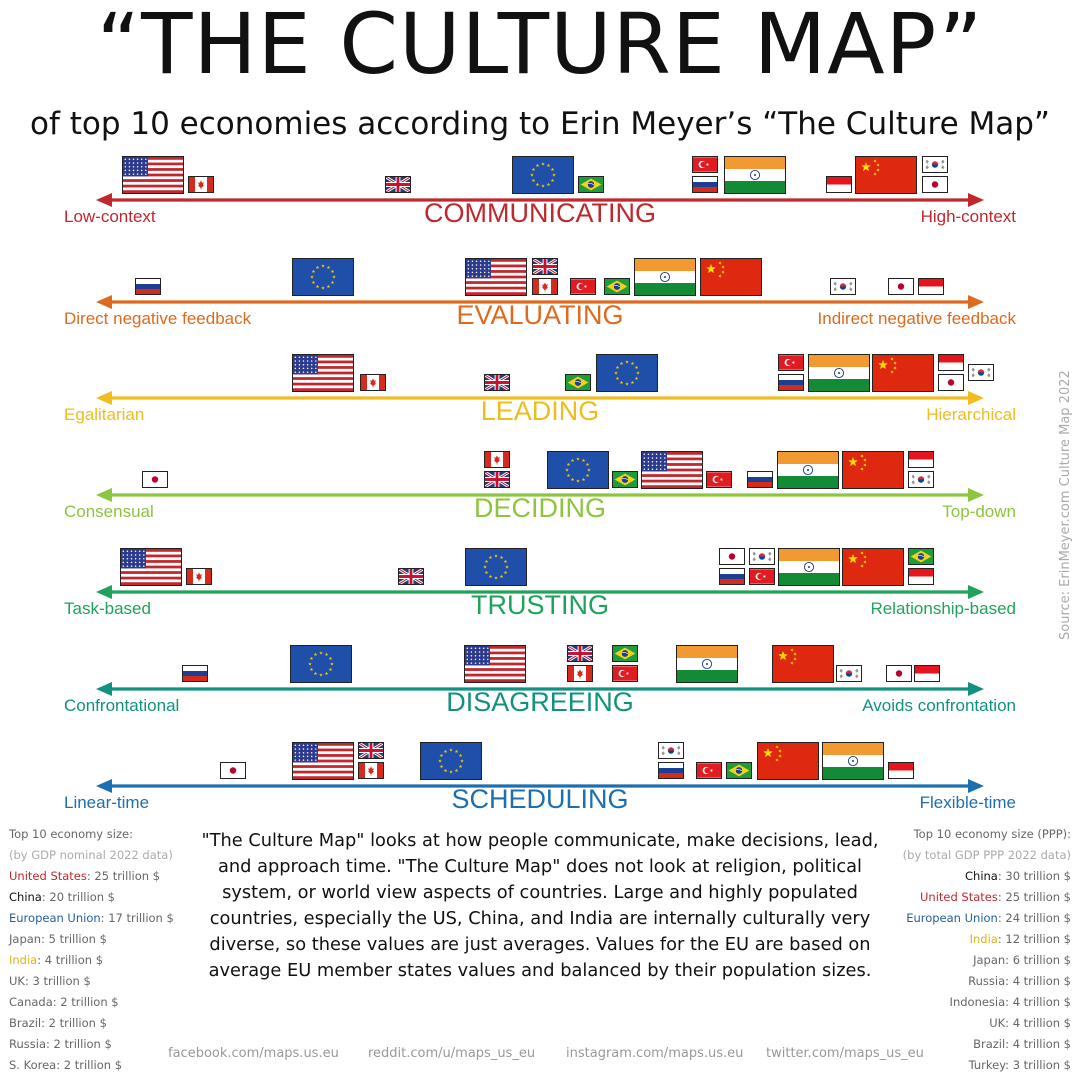 The width and height of the screenshot is (1080, 1080). Describe the element at coordinates (141, 918) in the screenshot. I see `economy-value: 17 trillion $` at that location.